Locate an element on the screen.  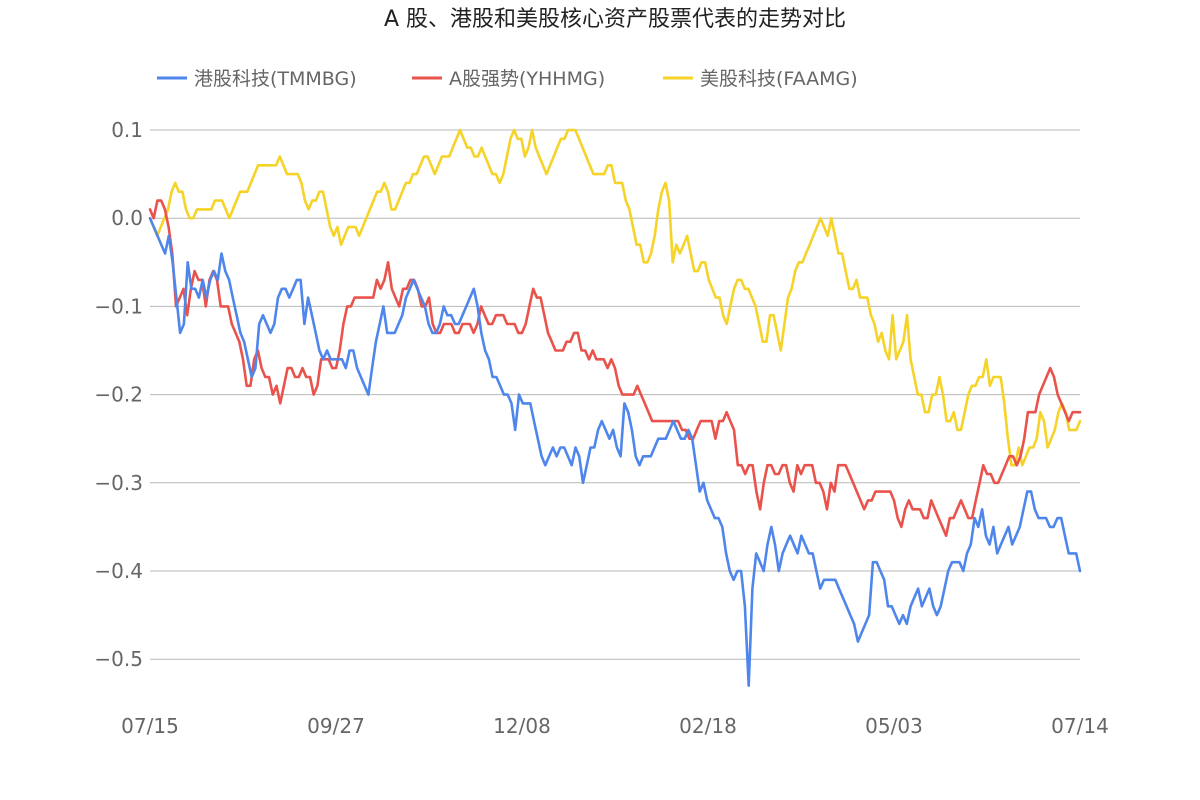
y-tick-label: −0.2 is located at coordinates (118, 395).